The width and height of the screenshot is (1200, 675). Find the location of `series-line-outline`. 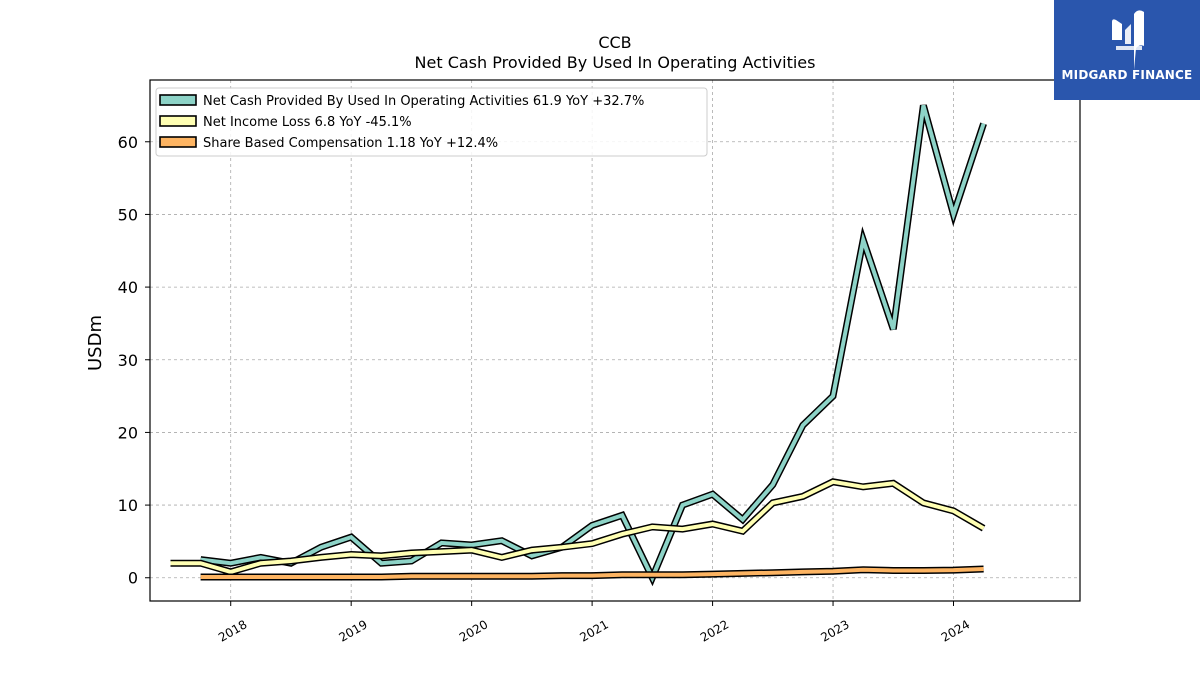

series-line-outline is located at coordinates (578, 527).